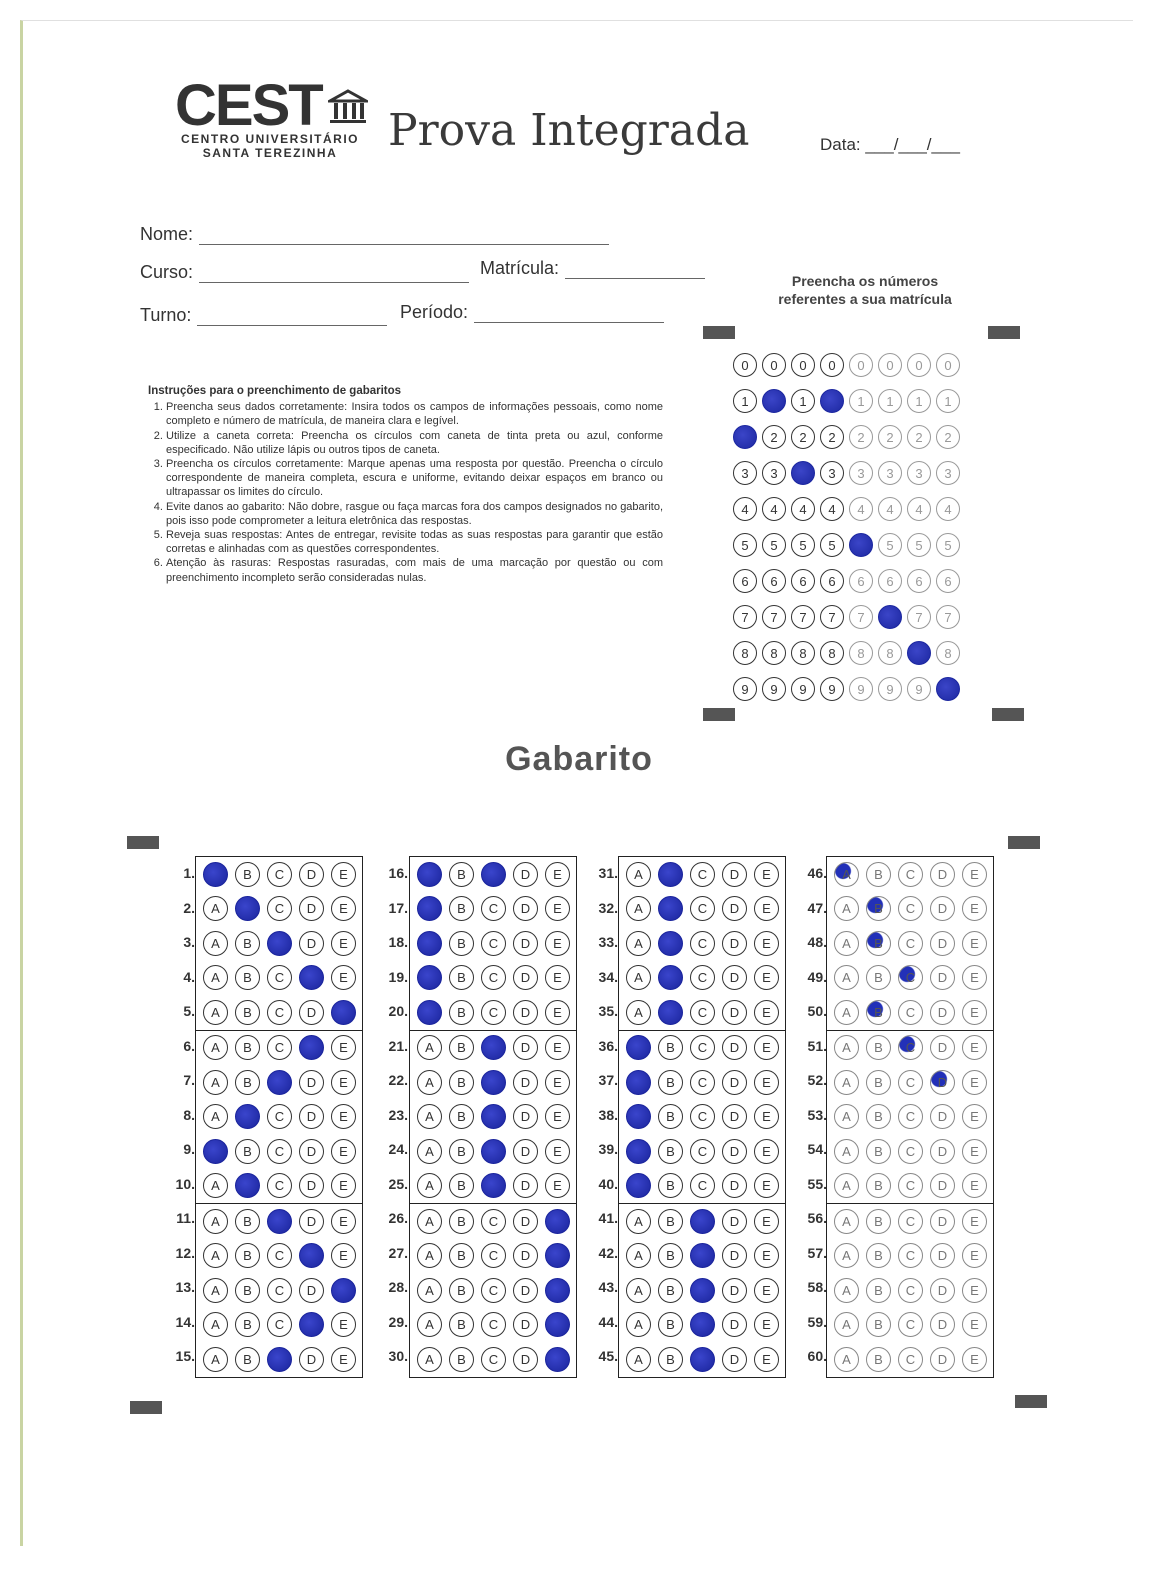 This screenshot has height=1580, width=1158. I want to click on periodo-field: Período:, so click(532, 312).